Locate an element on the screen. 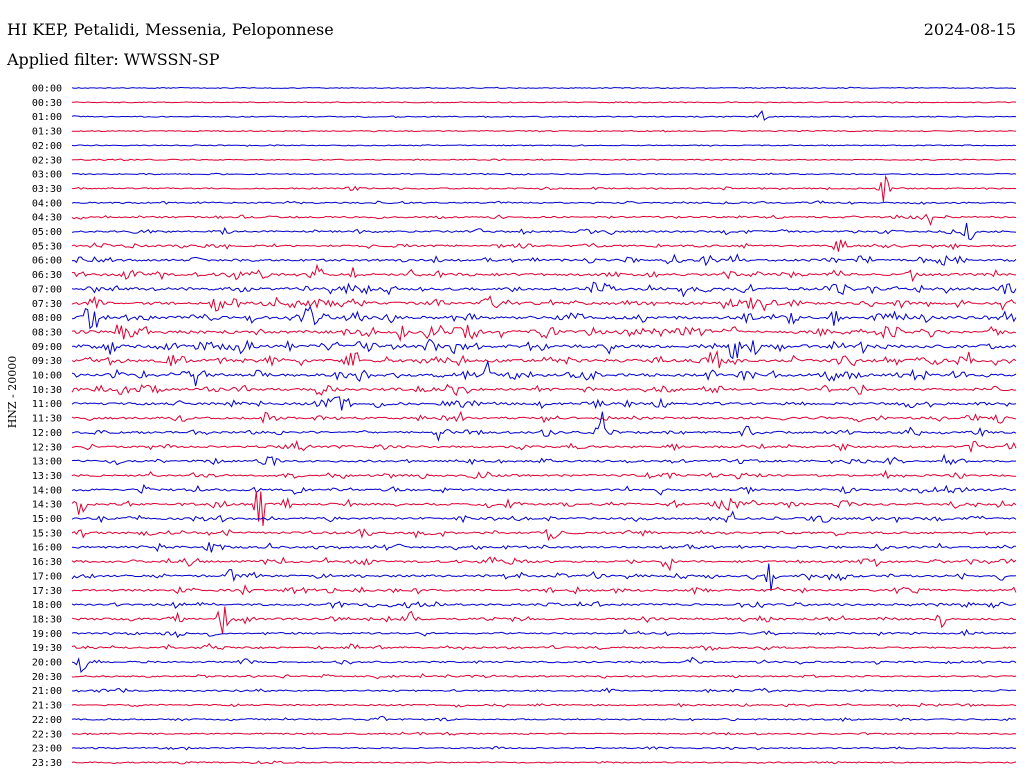 The width and height of the screenshot is (1024, 780). record-date: 2024-08-15 is located at coordinates (969, 29).